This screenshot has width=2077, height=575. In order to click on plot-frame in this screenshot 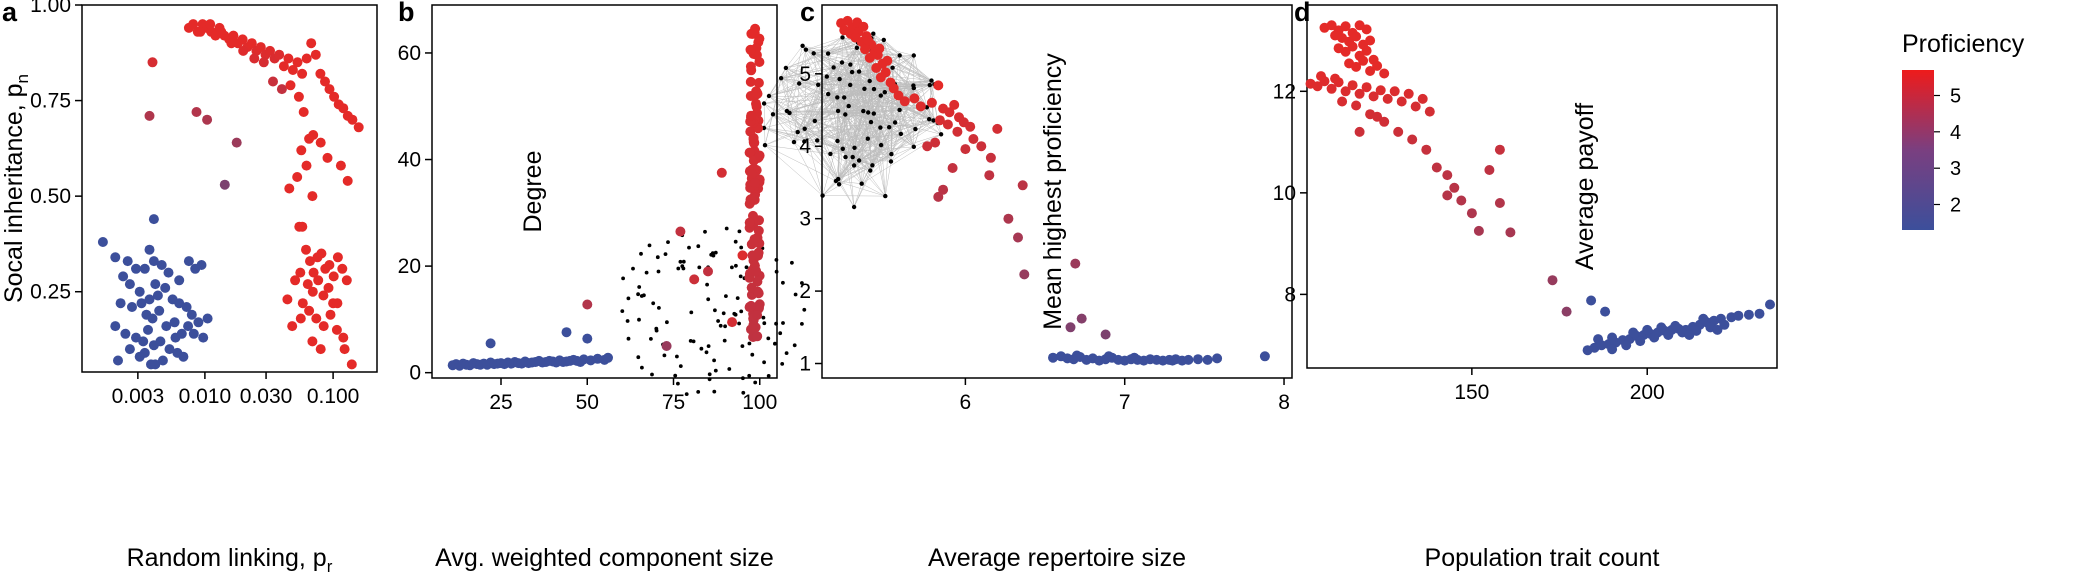, I will do `click(1542, 186)`.